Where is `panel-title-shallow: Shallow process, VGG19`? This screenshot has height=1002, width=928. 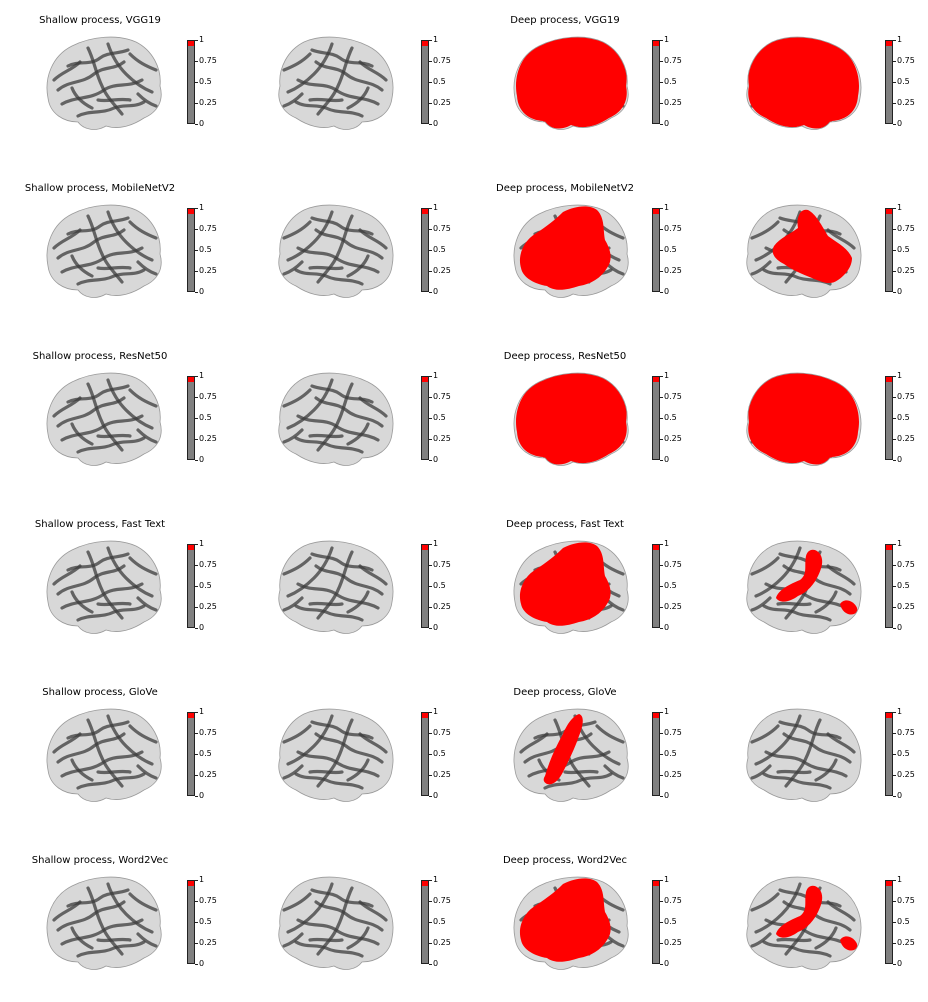
panel-title-shallow: Shallow process, VGG19 is located at coordinates (100, 20).